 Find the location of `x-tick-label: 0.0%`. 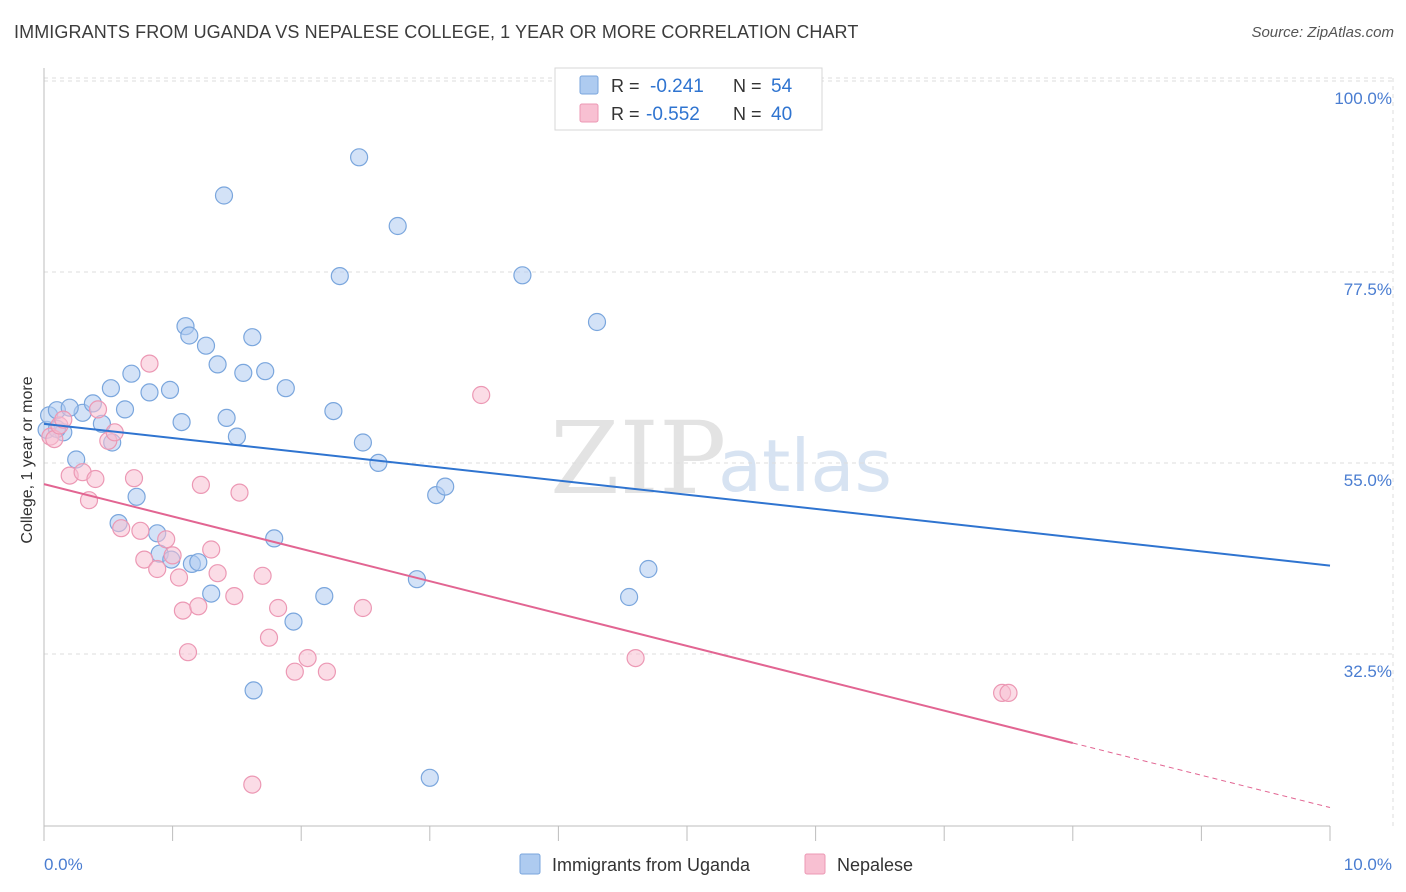

x-tick-label: 0.0% is located at coordinates (63, 864).